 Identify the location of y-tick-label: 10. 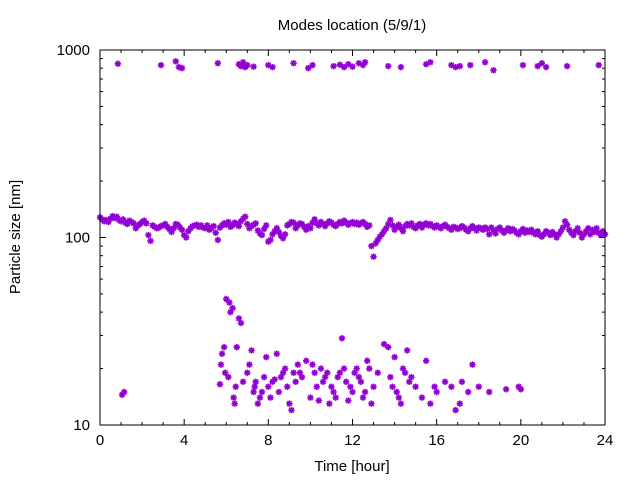
(81, 425).